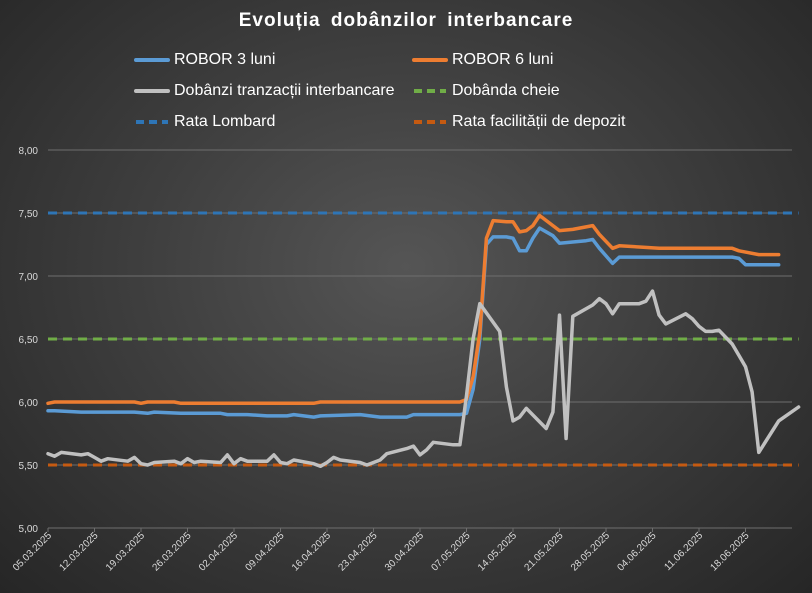  I want to click on legend-swatch-deposit-facility, so click(430, 122).